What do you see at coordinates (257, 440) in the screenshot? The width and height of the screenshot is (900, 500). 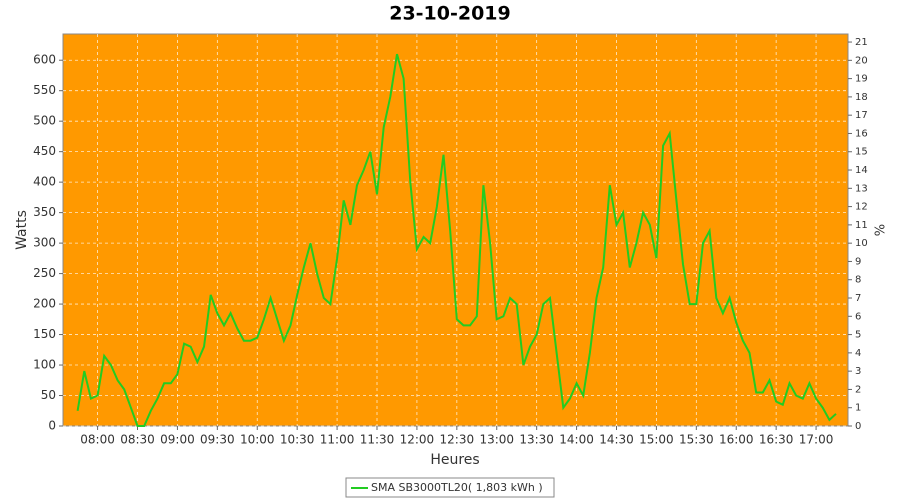 I see `x-tick-label: 10:00` at bounding box center [257, 440].